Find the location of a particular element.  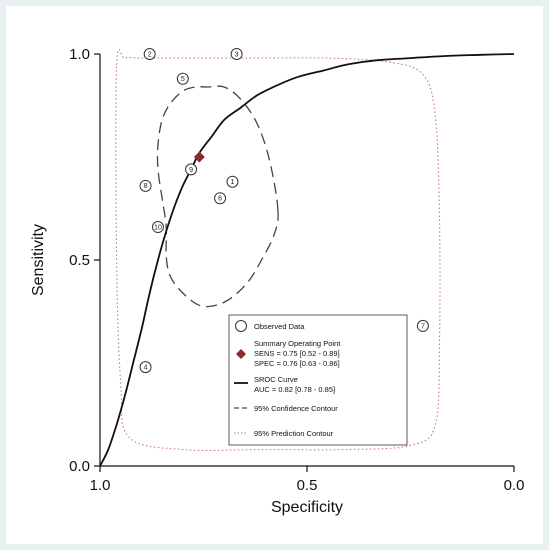

observed-point-10: 10 is located at coordinates (157, 227).